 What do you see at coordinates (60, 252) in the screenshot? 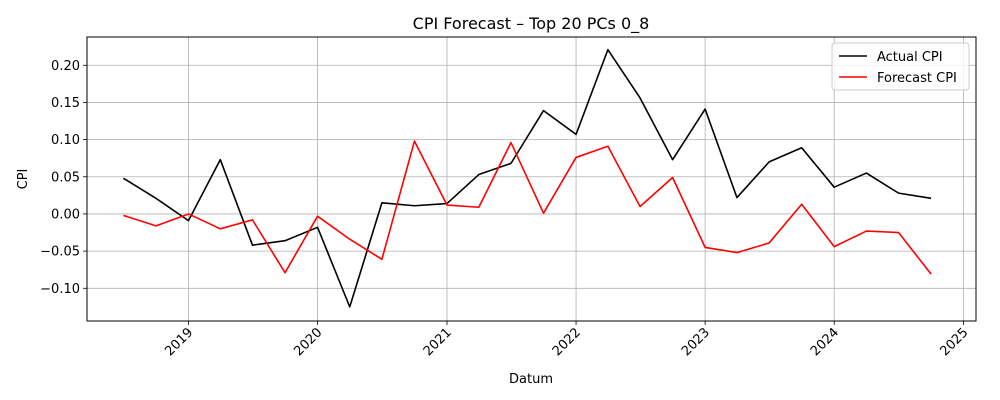
I see `y-tick-label: −0.05` at bounding box center [60, 252].